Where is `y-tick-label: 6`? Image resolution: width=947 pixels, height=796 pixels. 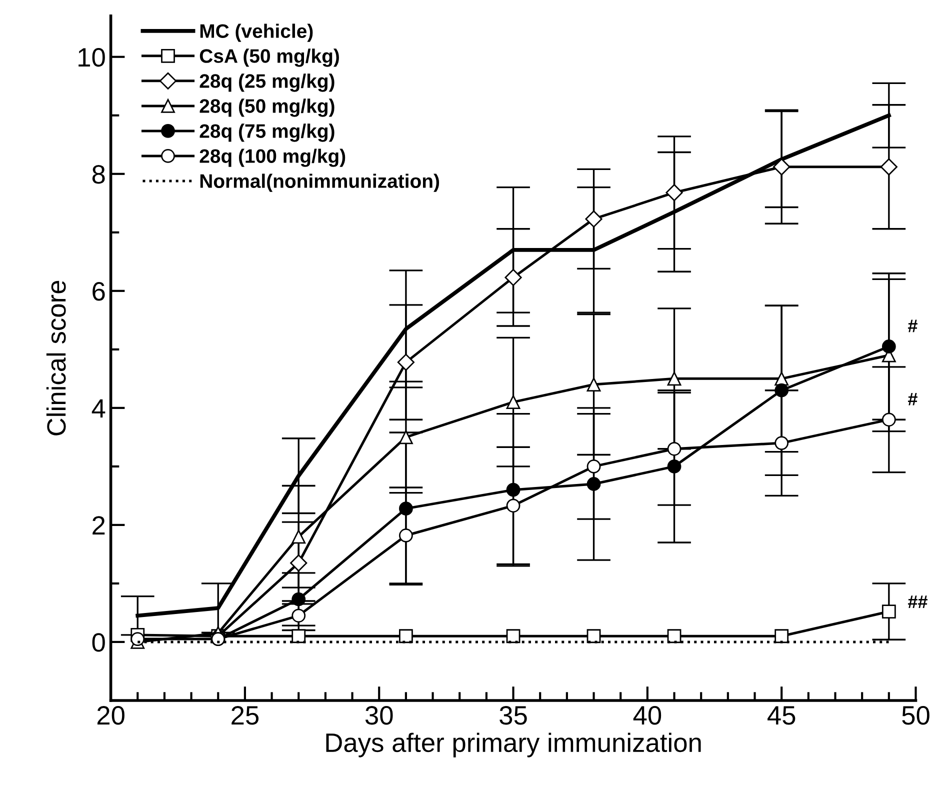
y-tick-label: 6 is located at coordinates (98, 291).